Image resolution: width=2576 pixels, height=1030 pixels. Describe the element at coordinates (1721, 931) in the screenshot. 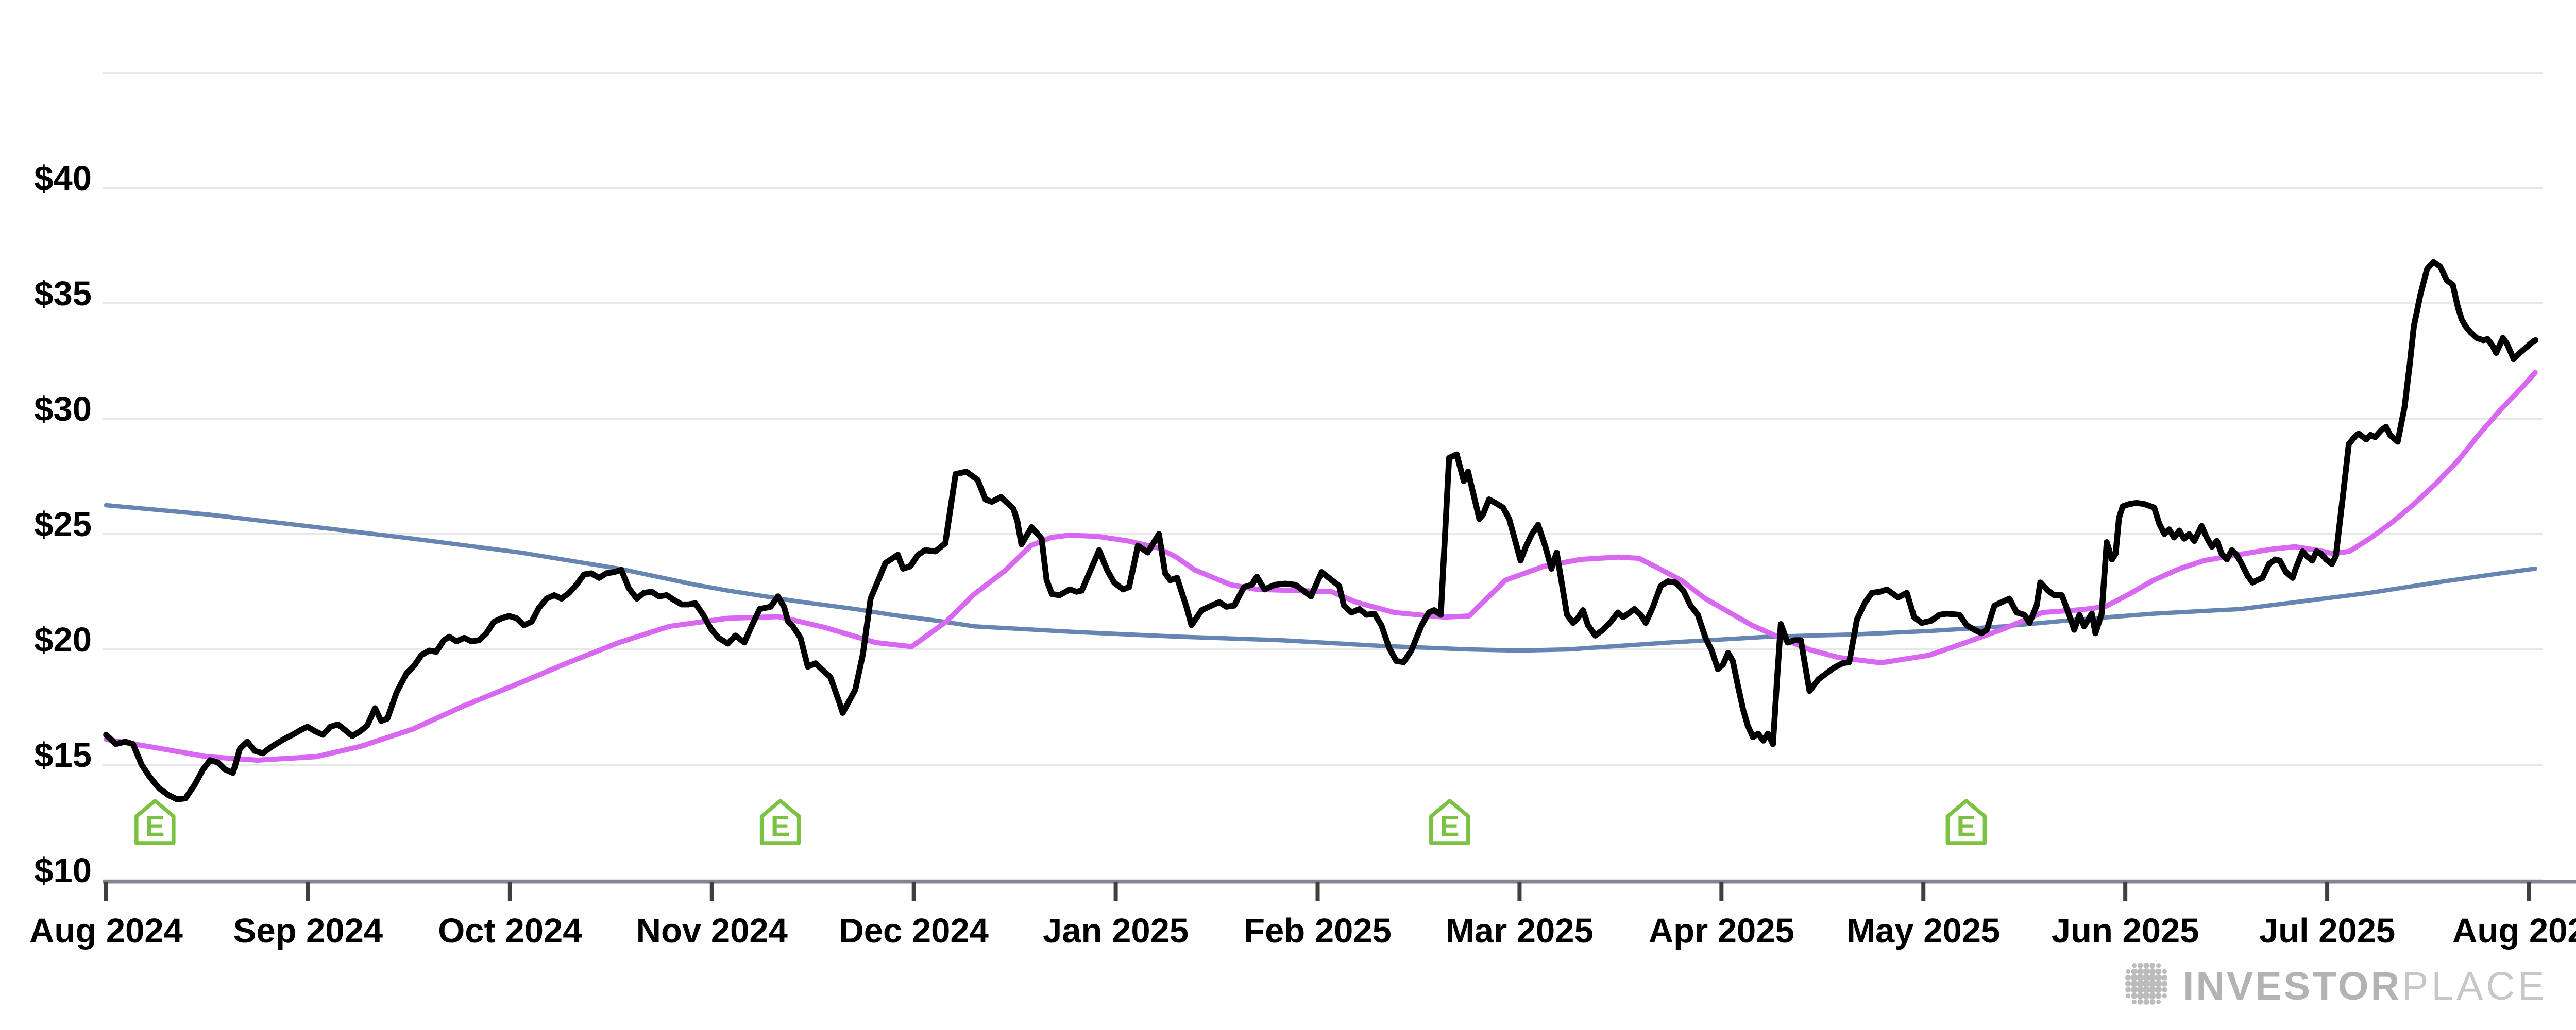

I see `x-axis-label: Apr 2025` at that location.